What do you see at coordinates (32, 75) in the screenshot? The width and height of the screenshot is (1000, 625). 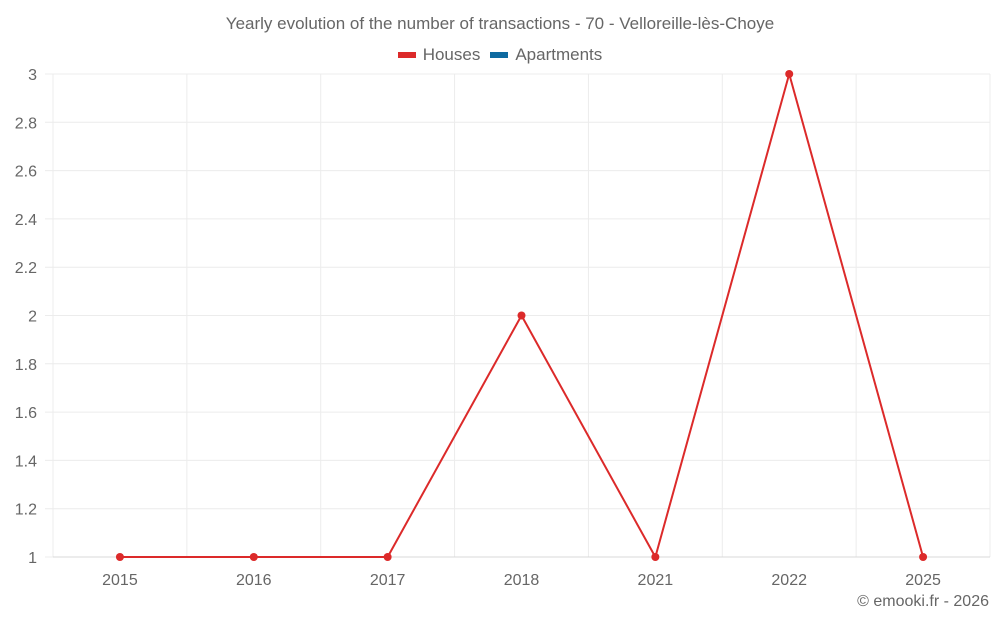 I see `y-tick-label: 3` at bounding box center [32, 75].